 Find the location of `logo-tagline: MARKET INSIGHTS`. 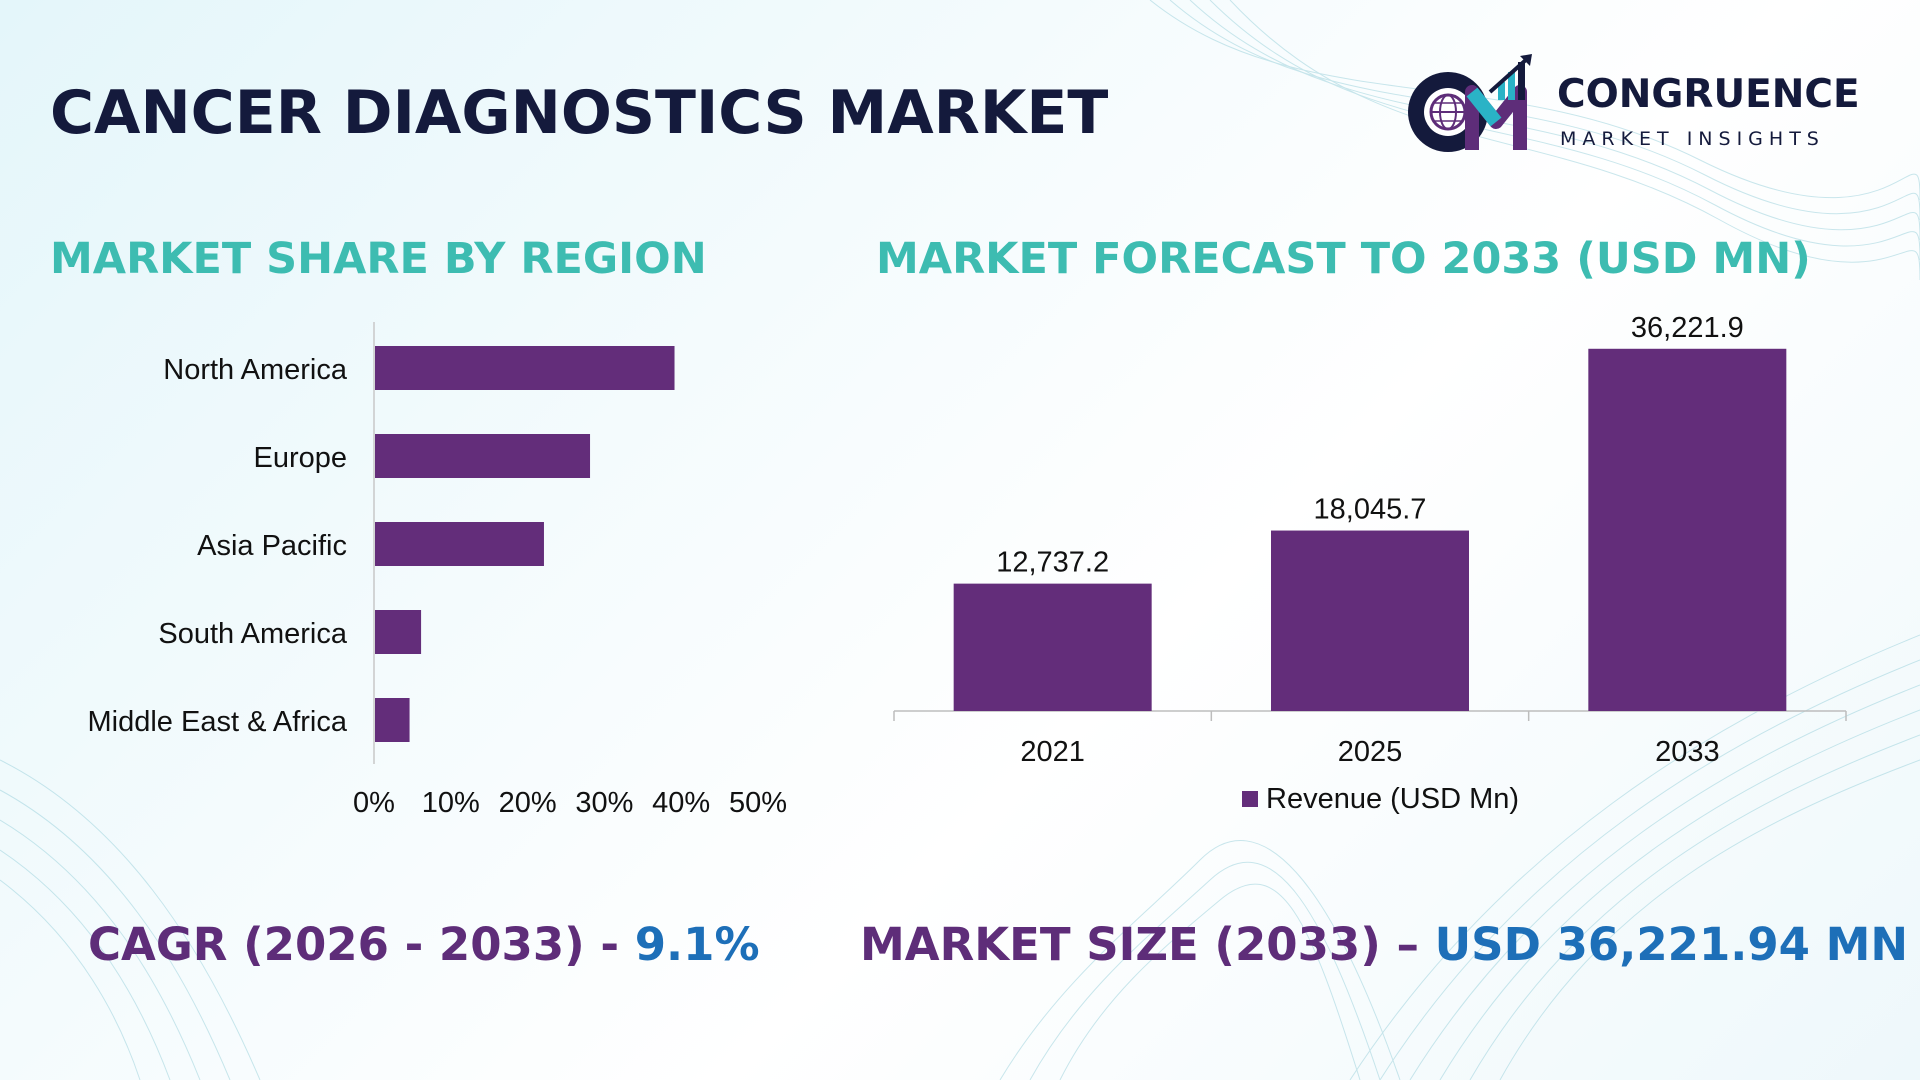

logo-tagline: MARKET INSIGHTS is located at coordinates (1692, 139).